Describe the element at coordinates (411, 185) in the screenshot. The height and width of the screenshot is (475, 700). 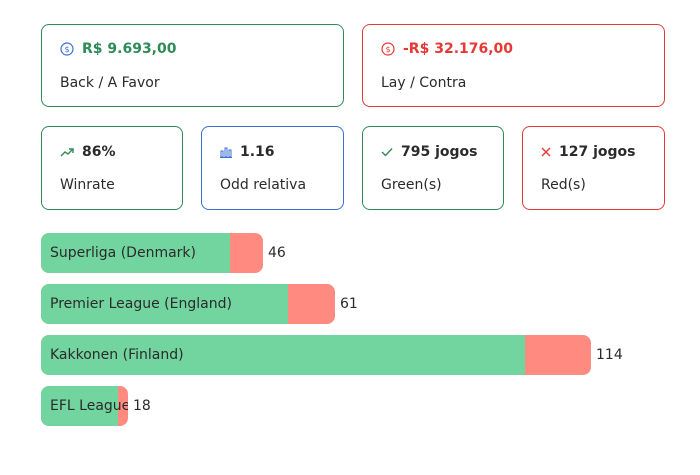
I see `green-label: Green(s)` at that location.